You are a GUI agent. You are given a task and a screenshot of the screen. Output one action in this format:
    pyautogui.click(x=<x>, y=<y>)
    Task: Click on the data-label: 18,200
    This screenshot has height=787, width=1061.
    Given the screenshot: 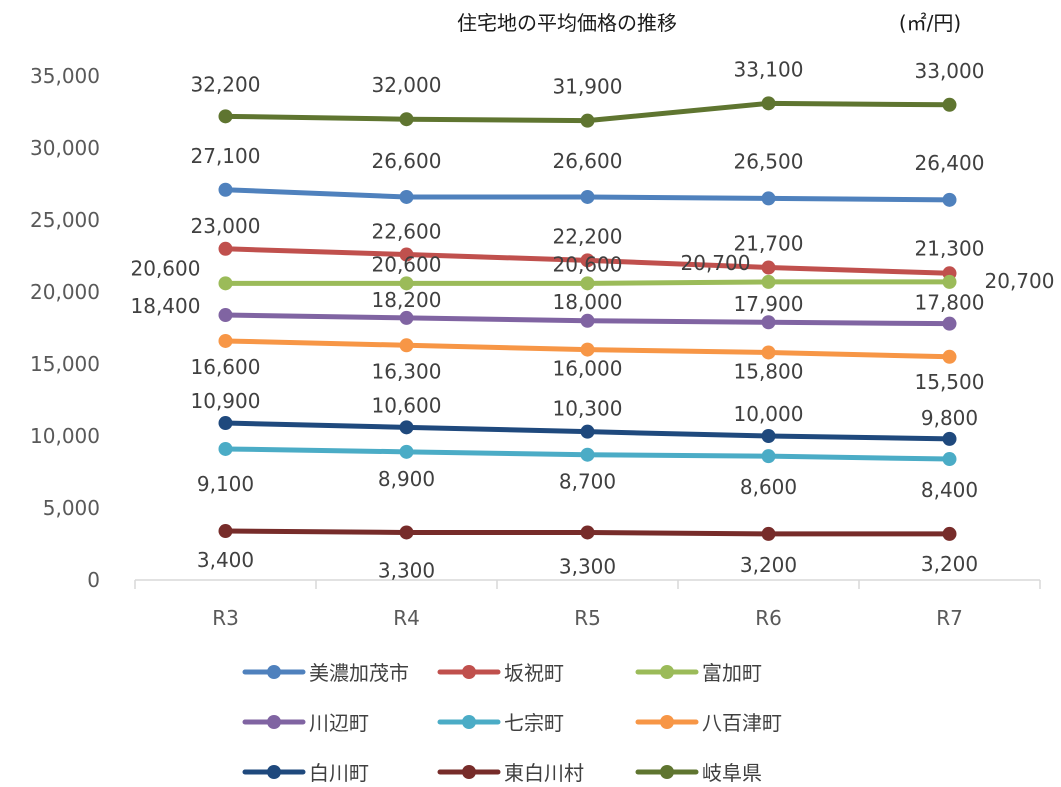 What is the action you would take?
    pyautogui.click(x=407, y=300)
    